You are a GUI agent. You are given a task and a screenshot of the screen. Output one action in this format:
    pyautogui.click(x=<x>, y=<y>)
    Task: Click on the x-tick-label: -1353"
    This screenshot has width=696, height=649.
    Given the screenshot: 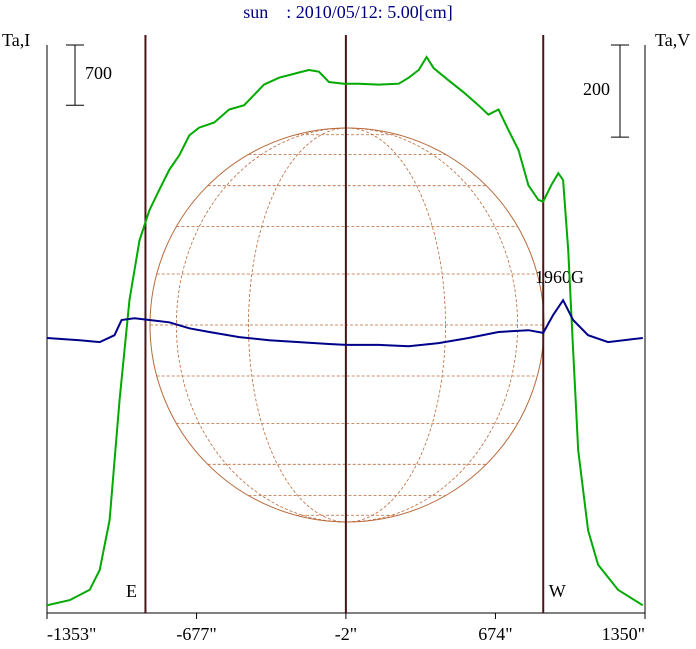 What is the action you would take?
    pyautogui.click(x=71, y=634)
    